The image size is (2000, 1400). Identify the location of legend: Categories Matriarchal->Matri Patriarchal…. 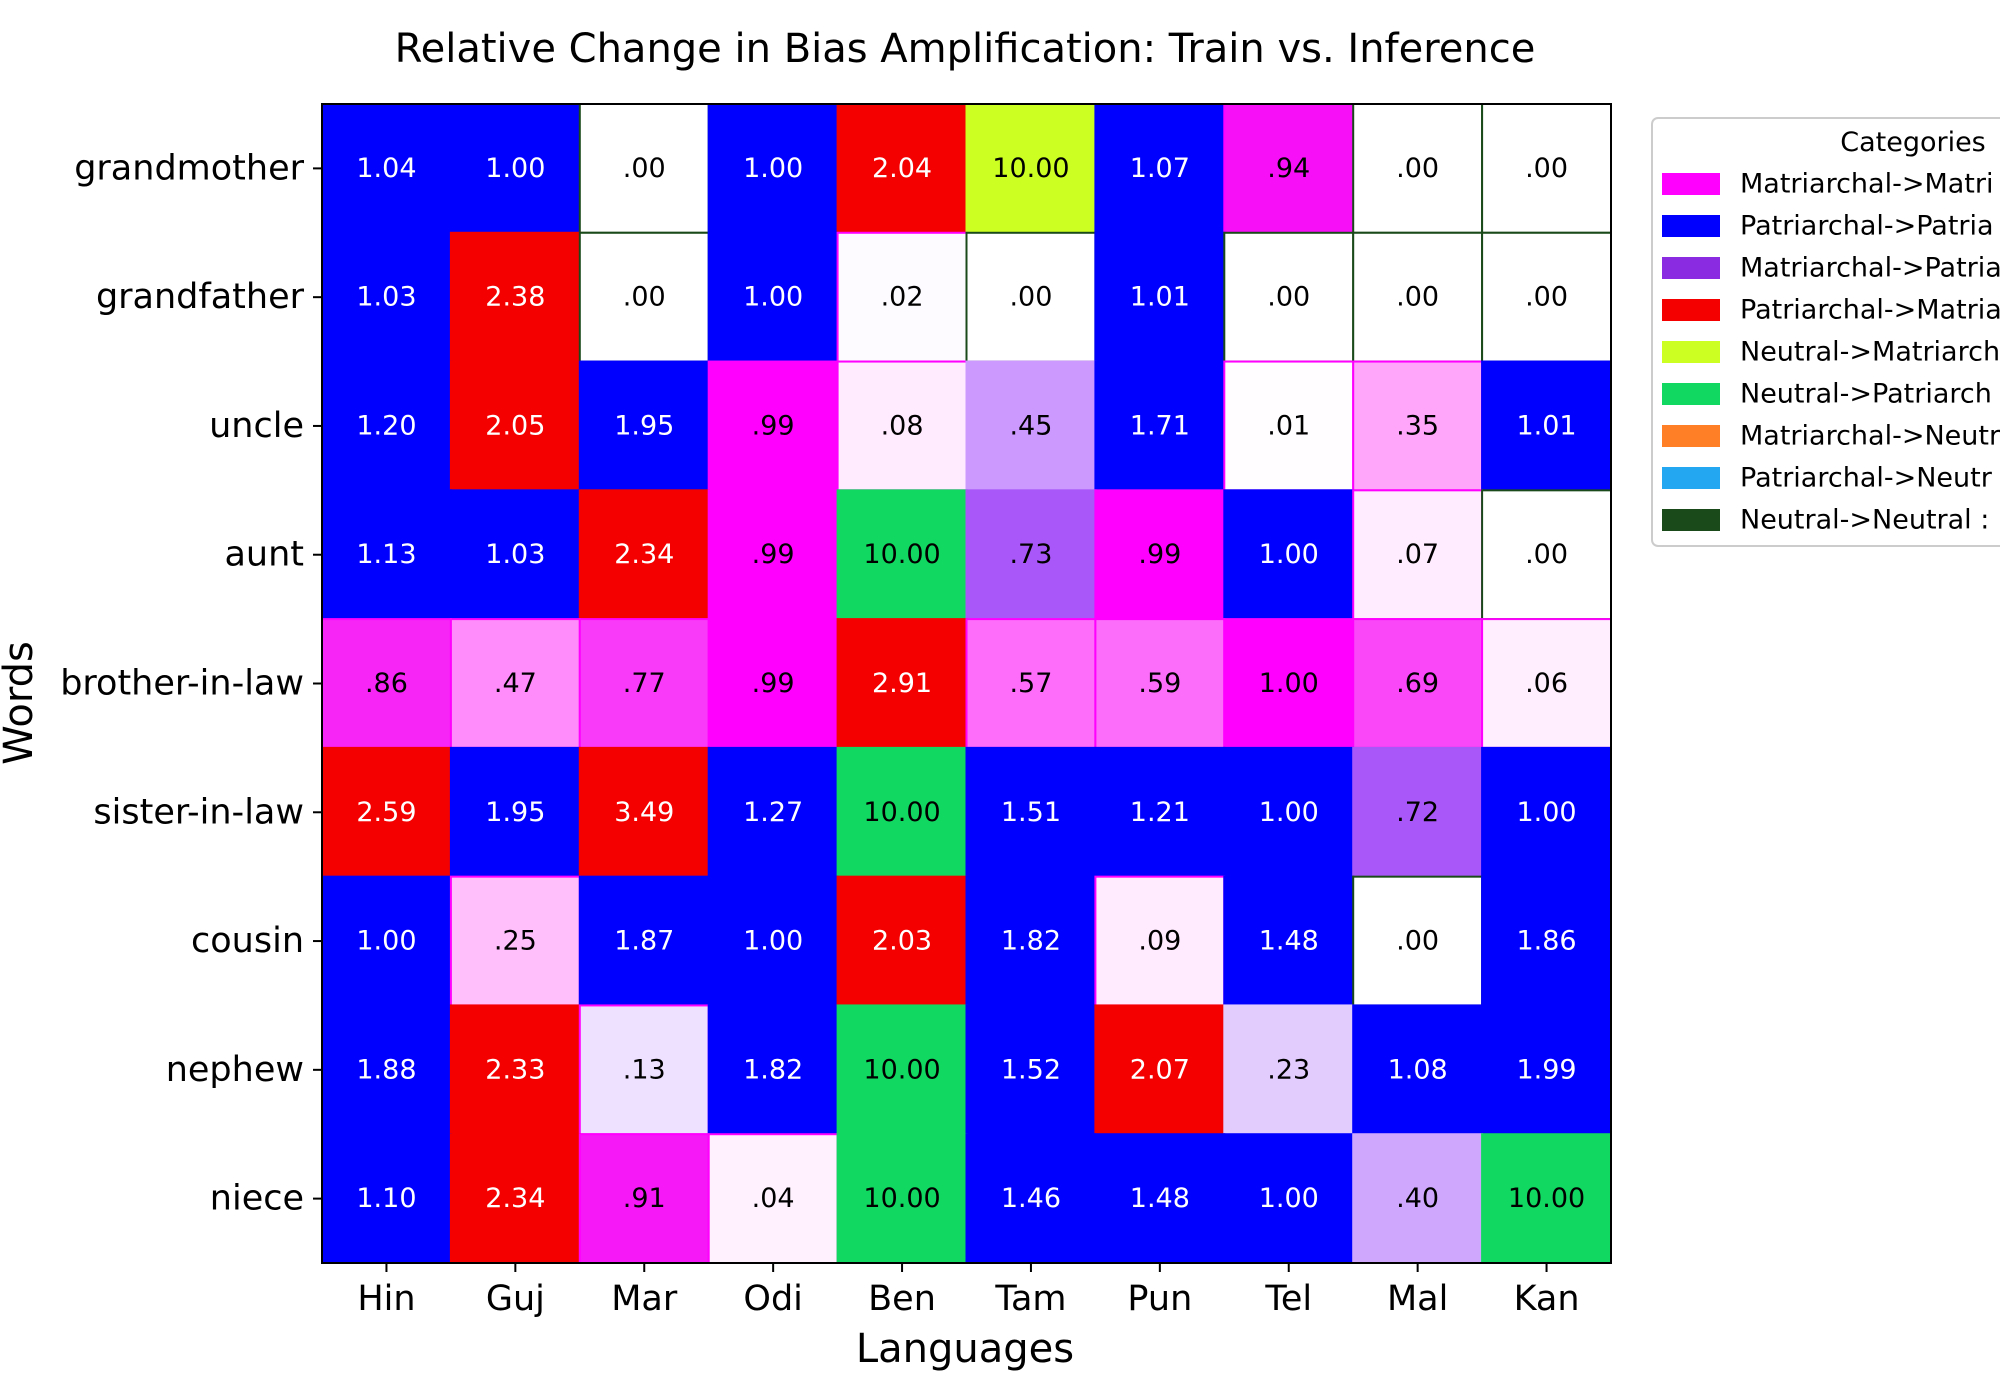
(1825, 332).